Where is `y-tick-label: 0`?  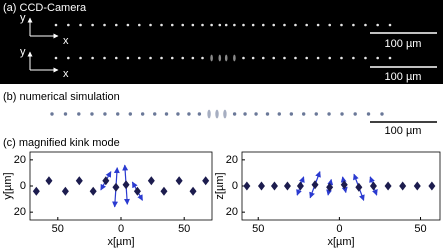
y-tick-label: 0 is located at coordinates (23, 186).